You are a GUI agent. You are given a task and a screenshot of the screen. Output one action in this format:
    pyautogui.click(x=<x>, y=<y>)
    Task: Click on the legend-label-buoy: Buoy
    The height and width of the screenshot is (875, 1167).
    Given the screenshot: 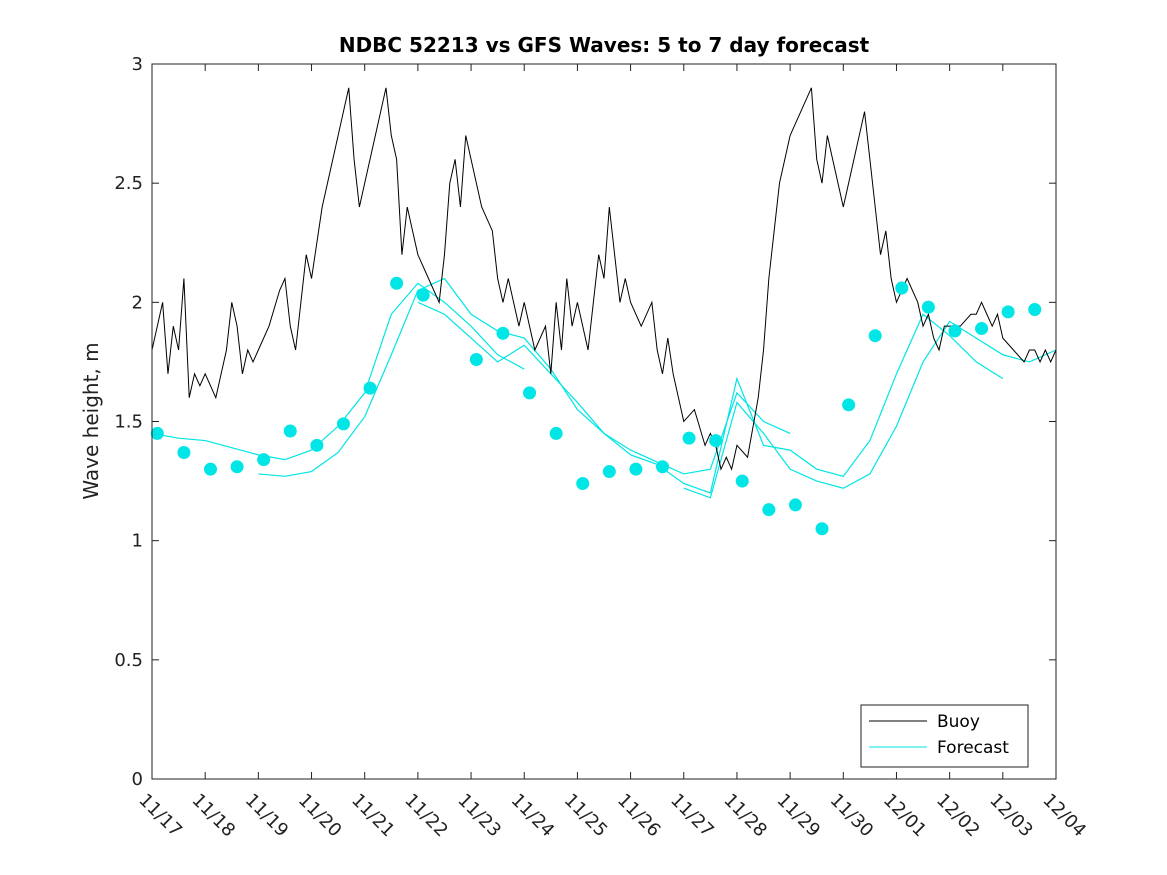 What is the action you would take?
    pyautogui.click(x=958, y=722)
    